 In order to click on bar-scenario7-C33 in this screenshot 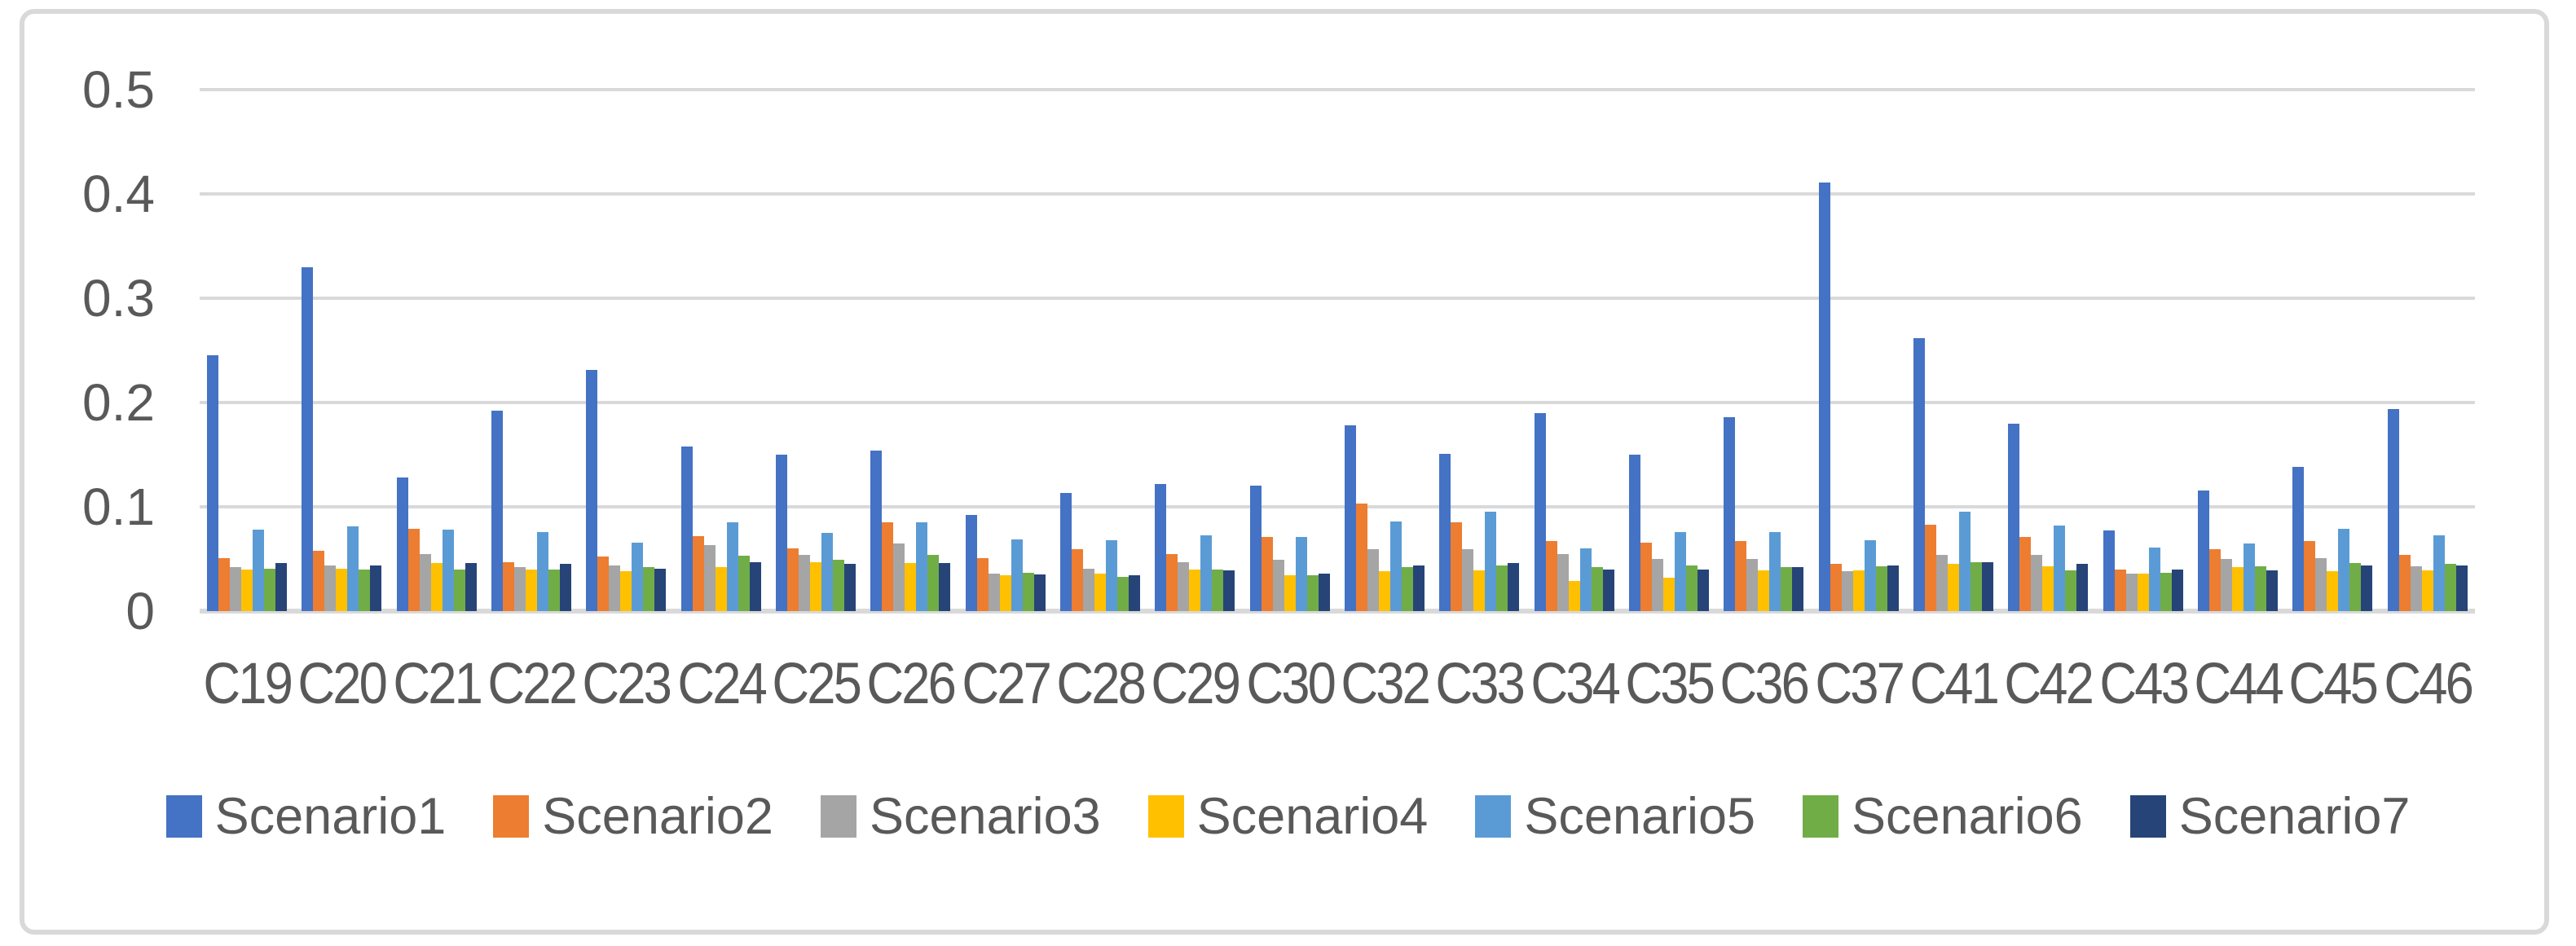, I will do `click(1514, 587)`.